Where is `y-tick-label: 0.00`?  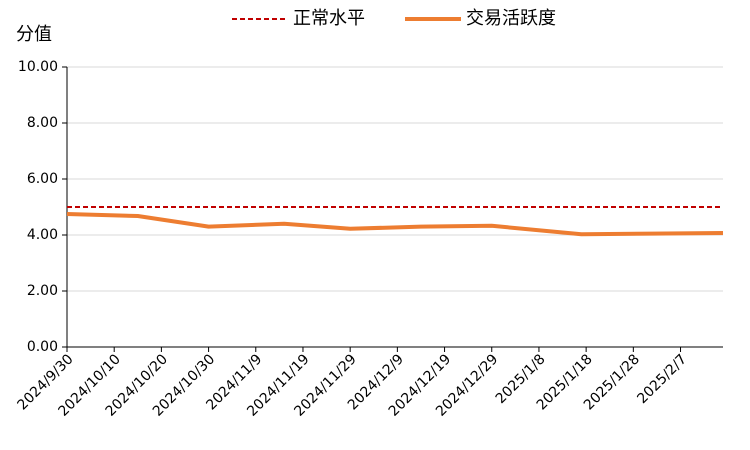 y-tick-label: 0.00 is located at coordinates (42, 347).